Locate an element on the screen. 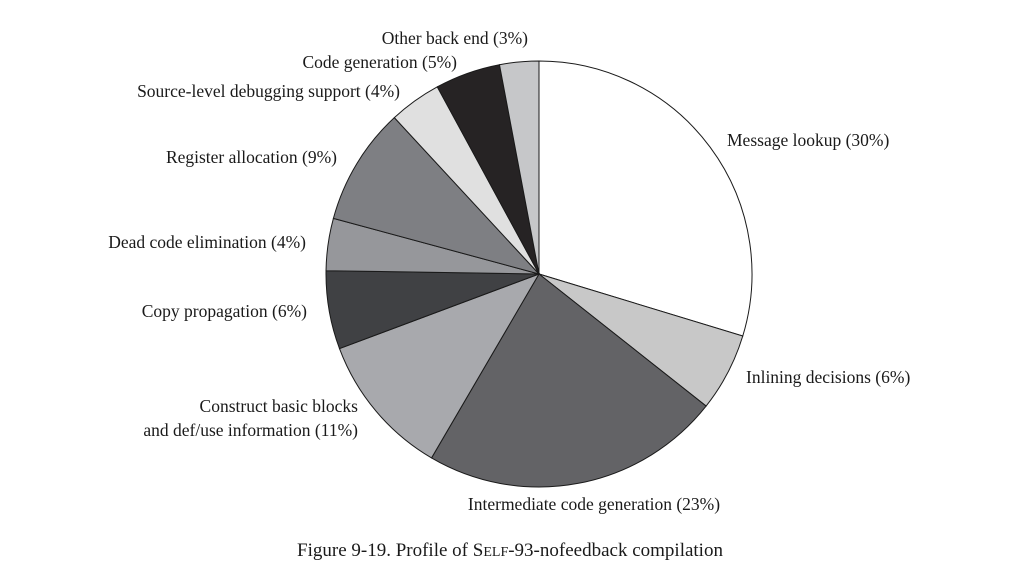 This screenshot has width=1022, height=571. caption-prefix: Figure 9-19. Profile of is located at coordinates (385, 550).